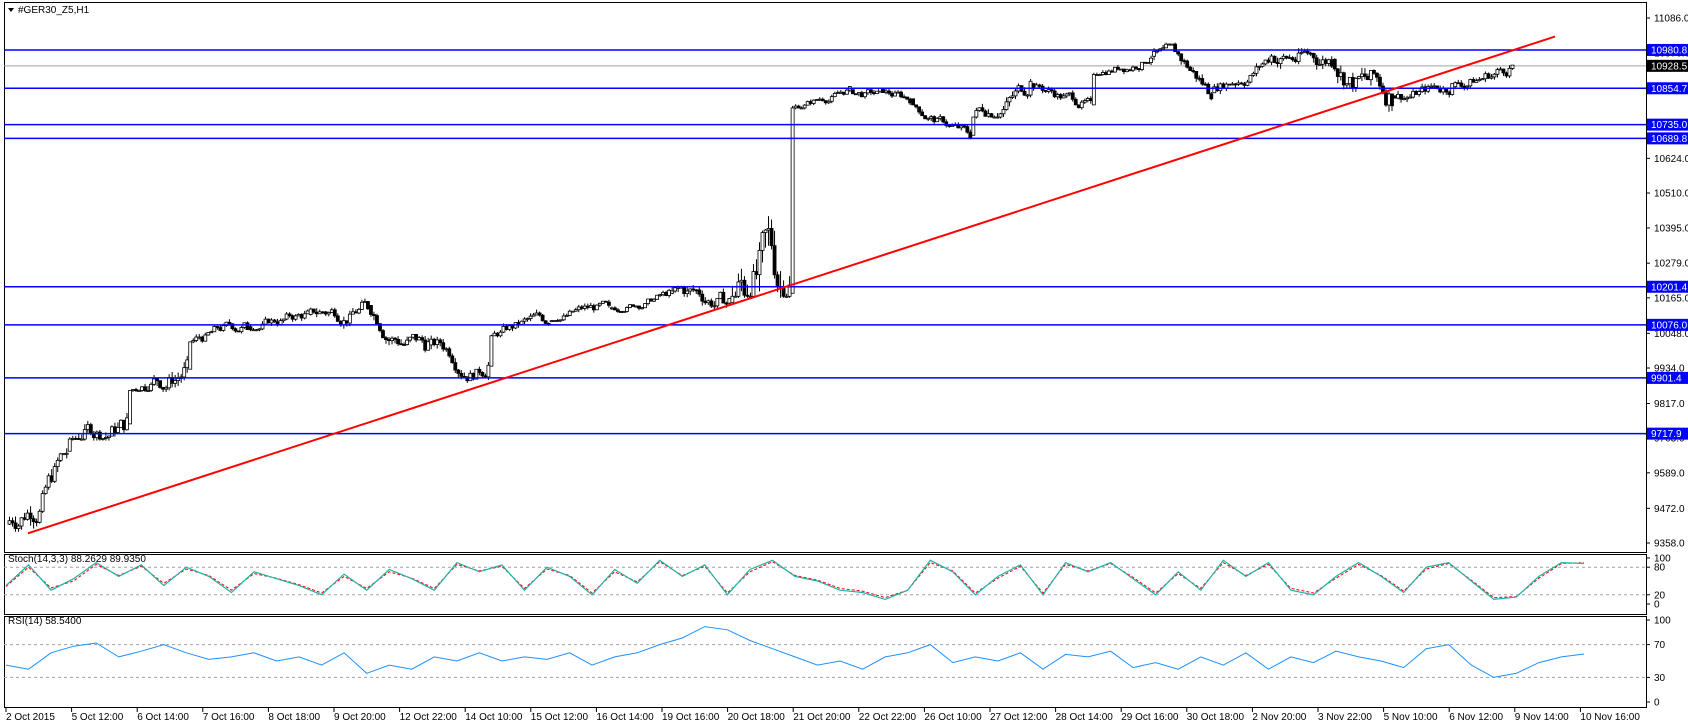 Image resolution: width=1688 pixels, height=726 pixels. Describe the element at coordinates (1671, 194) in the screenshot. I see `price-tick-label: 10510.0` at that location.